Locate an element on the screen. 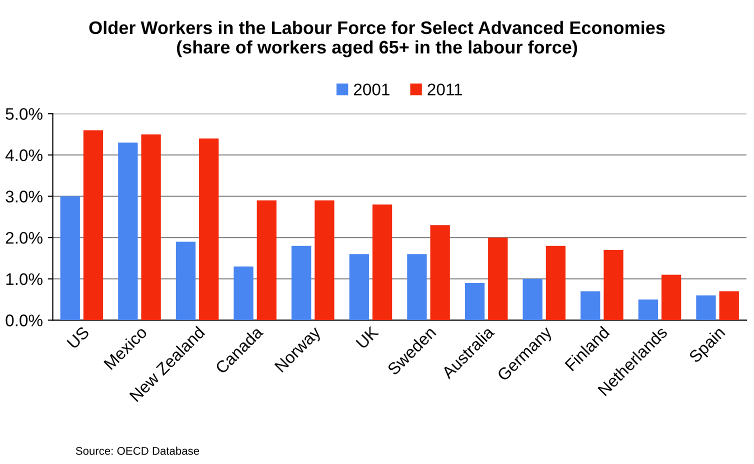  y-tick-label: 2.0% is located at coordinates (24, 238).